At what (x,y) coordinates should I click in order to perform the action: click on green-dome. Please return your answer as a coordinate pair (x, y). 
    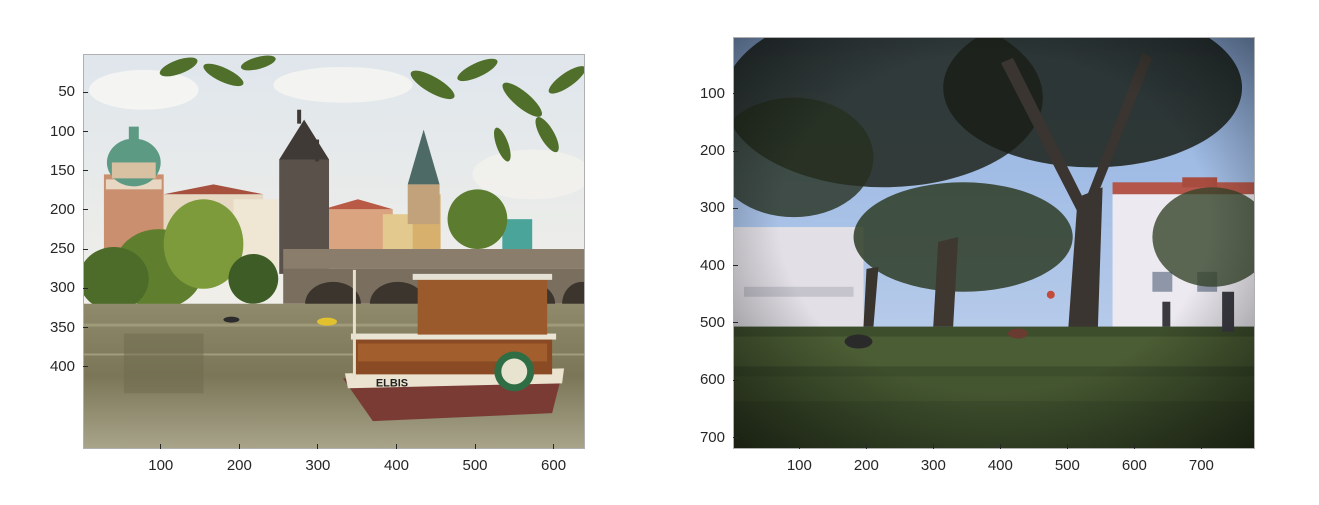
    Looking at the image, I should click on (133, 162).